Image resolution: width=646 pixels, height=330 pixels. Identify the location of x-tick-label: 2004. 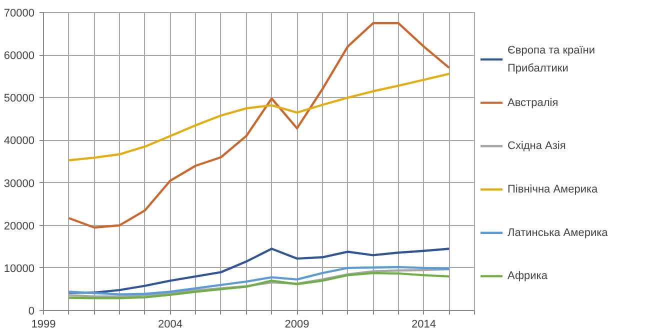
(170, 324).